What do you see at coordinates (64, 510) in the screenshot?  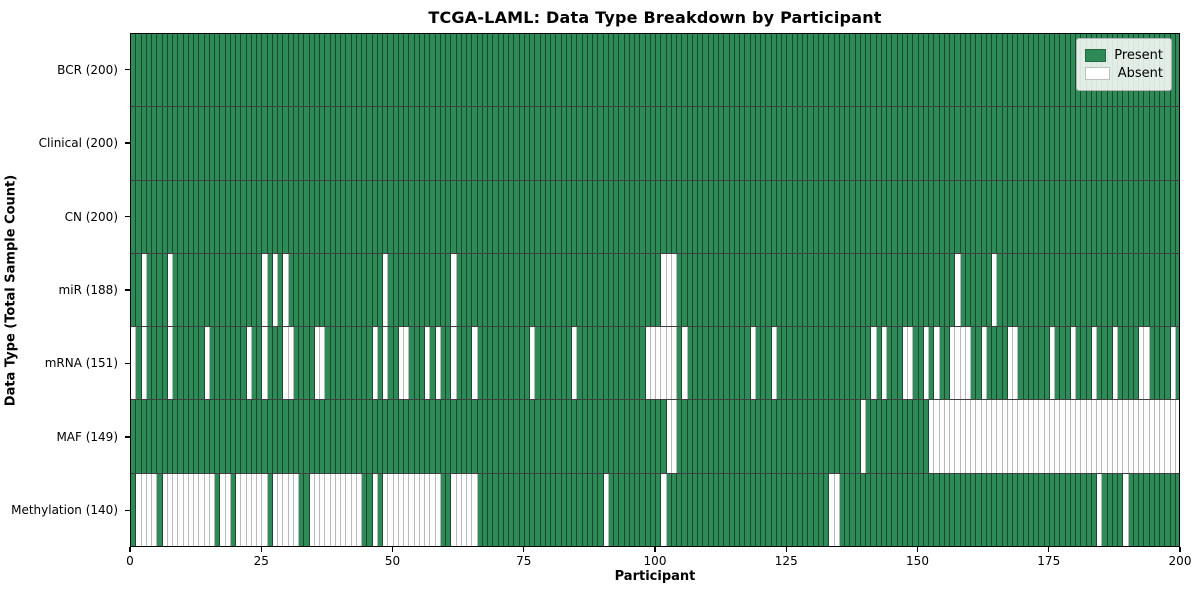 I see `y-tick-label: Methylation (140)` at bounding box center [64, 510].